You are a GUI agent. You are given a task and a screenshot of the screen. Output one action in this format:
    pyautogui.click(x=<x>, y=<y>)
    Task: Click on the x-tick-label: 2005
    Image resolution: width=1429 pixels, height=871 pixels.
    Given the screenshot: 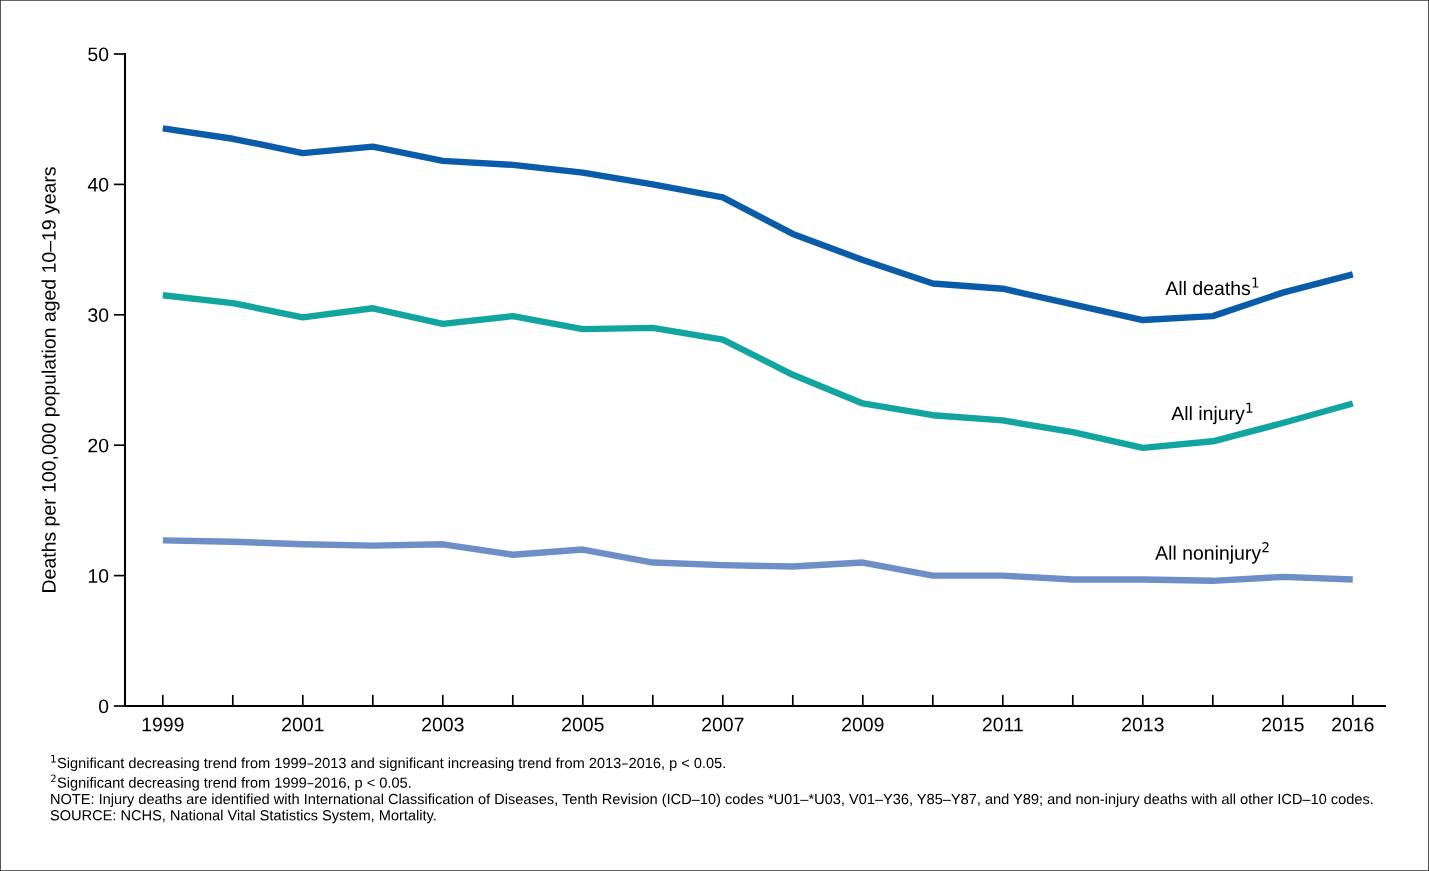 What is the action you would take?
    pyautogui.click(x=583, y=724)
    